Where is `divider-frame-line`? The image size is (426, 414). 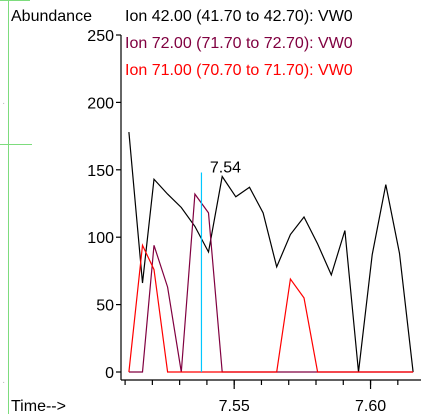 divider-frame-line is located at coordinates (16, 144).